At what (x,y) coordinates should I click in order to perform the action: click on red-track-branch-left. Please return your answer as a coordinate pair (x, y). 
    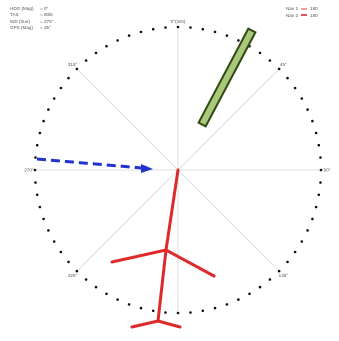
    Looking at the image, I should click on (139, 256).